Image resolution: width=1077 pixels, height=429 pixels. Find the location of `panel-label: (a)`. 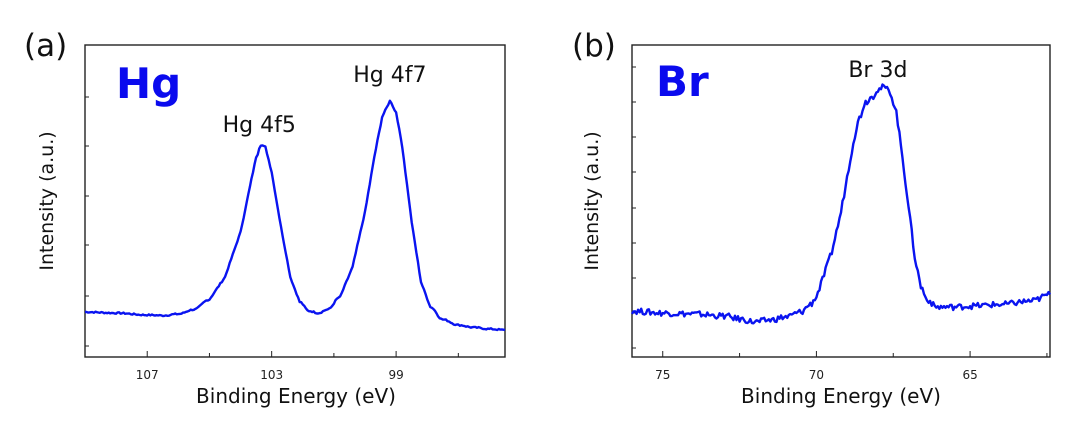

panel-label: (a) is located at coordinates (45, 46).